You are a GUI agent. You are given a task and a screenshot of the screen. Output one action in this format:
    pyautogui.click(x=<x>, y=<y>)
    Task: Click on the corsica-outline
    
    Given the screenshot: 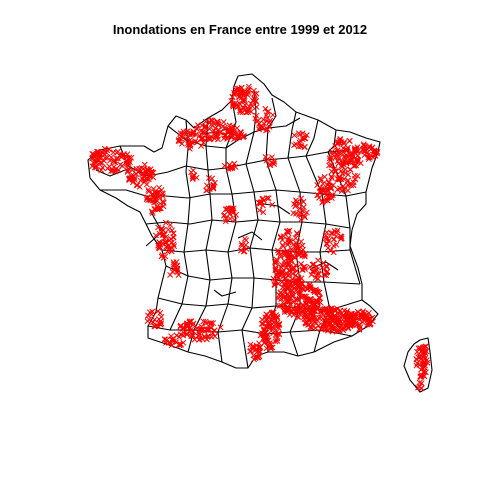 What is the action you would take?
    pyautogui.click(x=418, y=365)
    